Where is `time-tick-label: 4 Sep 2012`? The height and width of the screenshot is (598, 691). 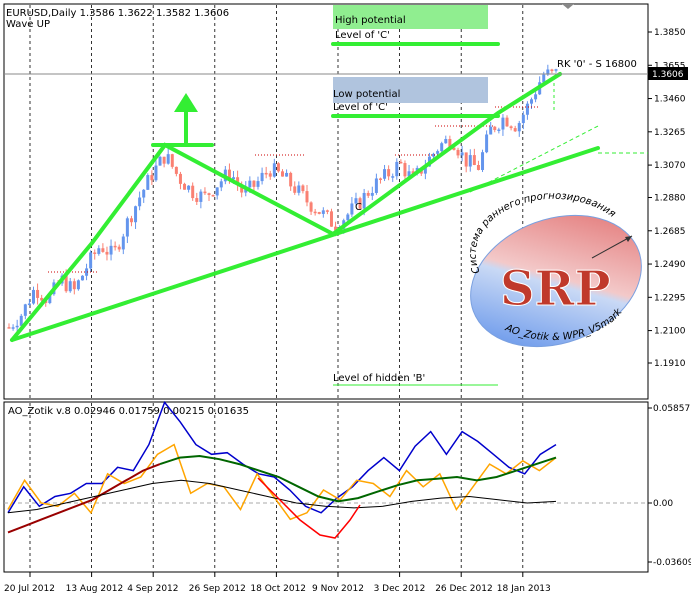 time-tick-label: 4 Sep 2012 is located at coordinates (152, 589).